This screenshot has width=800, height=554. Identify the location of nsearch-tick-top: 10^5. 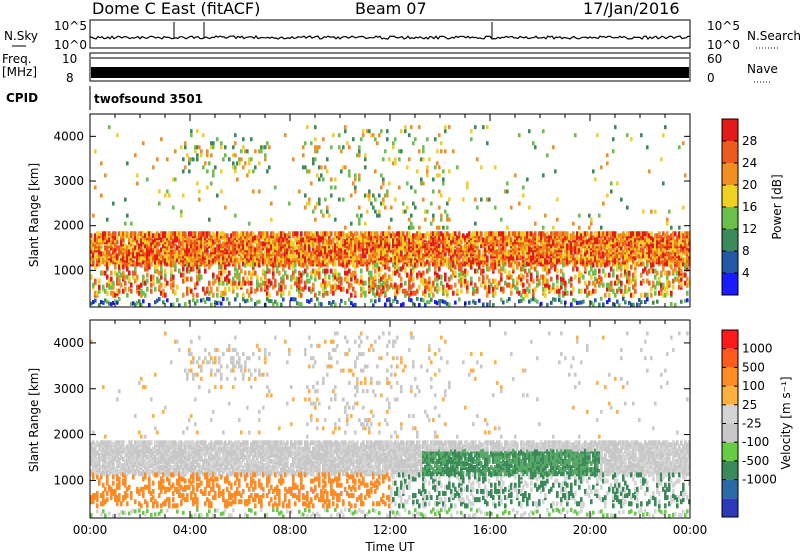
(723, 26).